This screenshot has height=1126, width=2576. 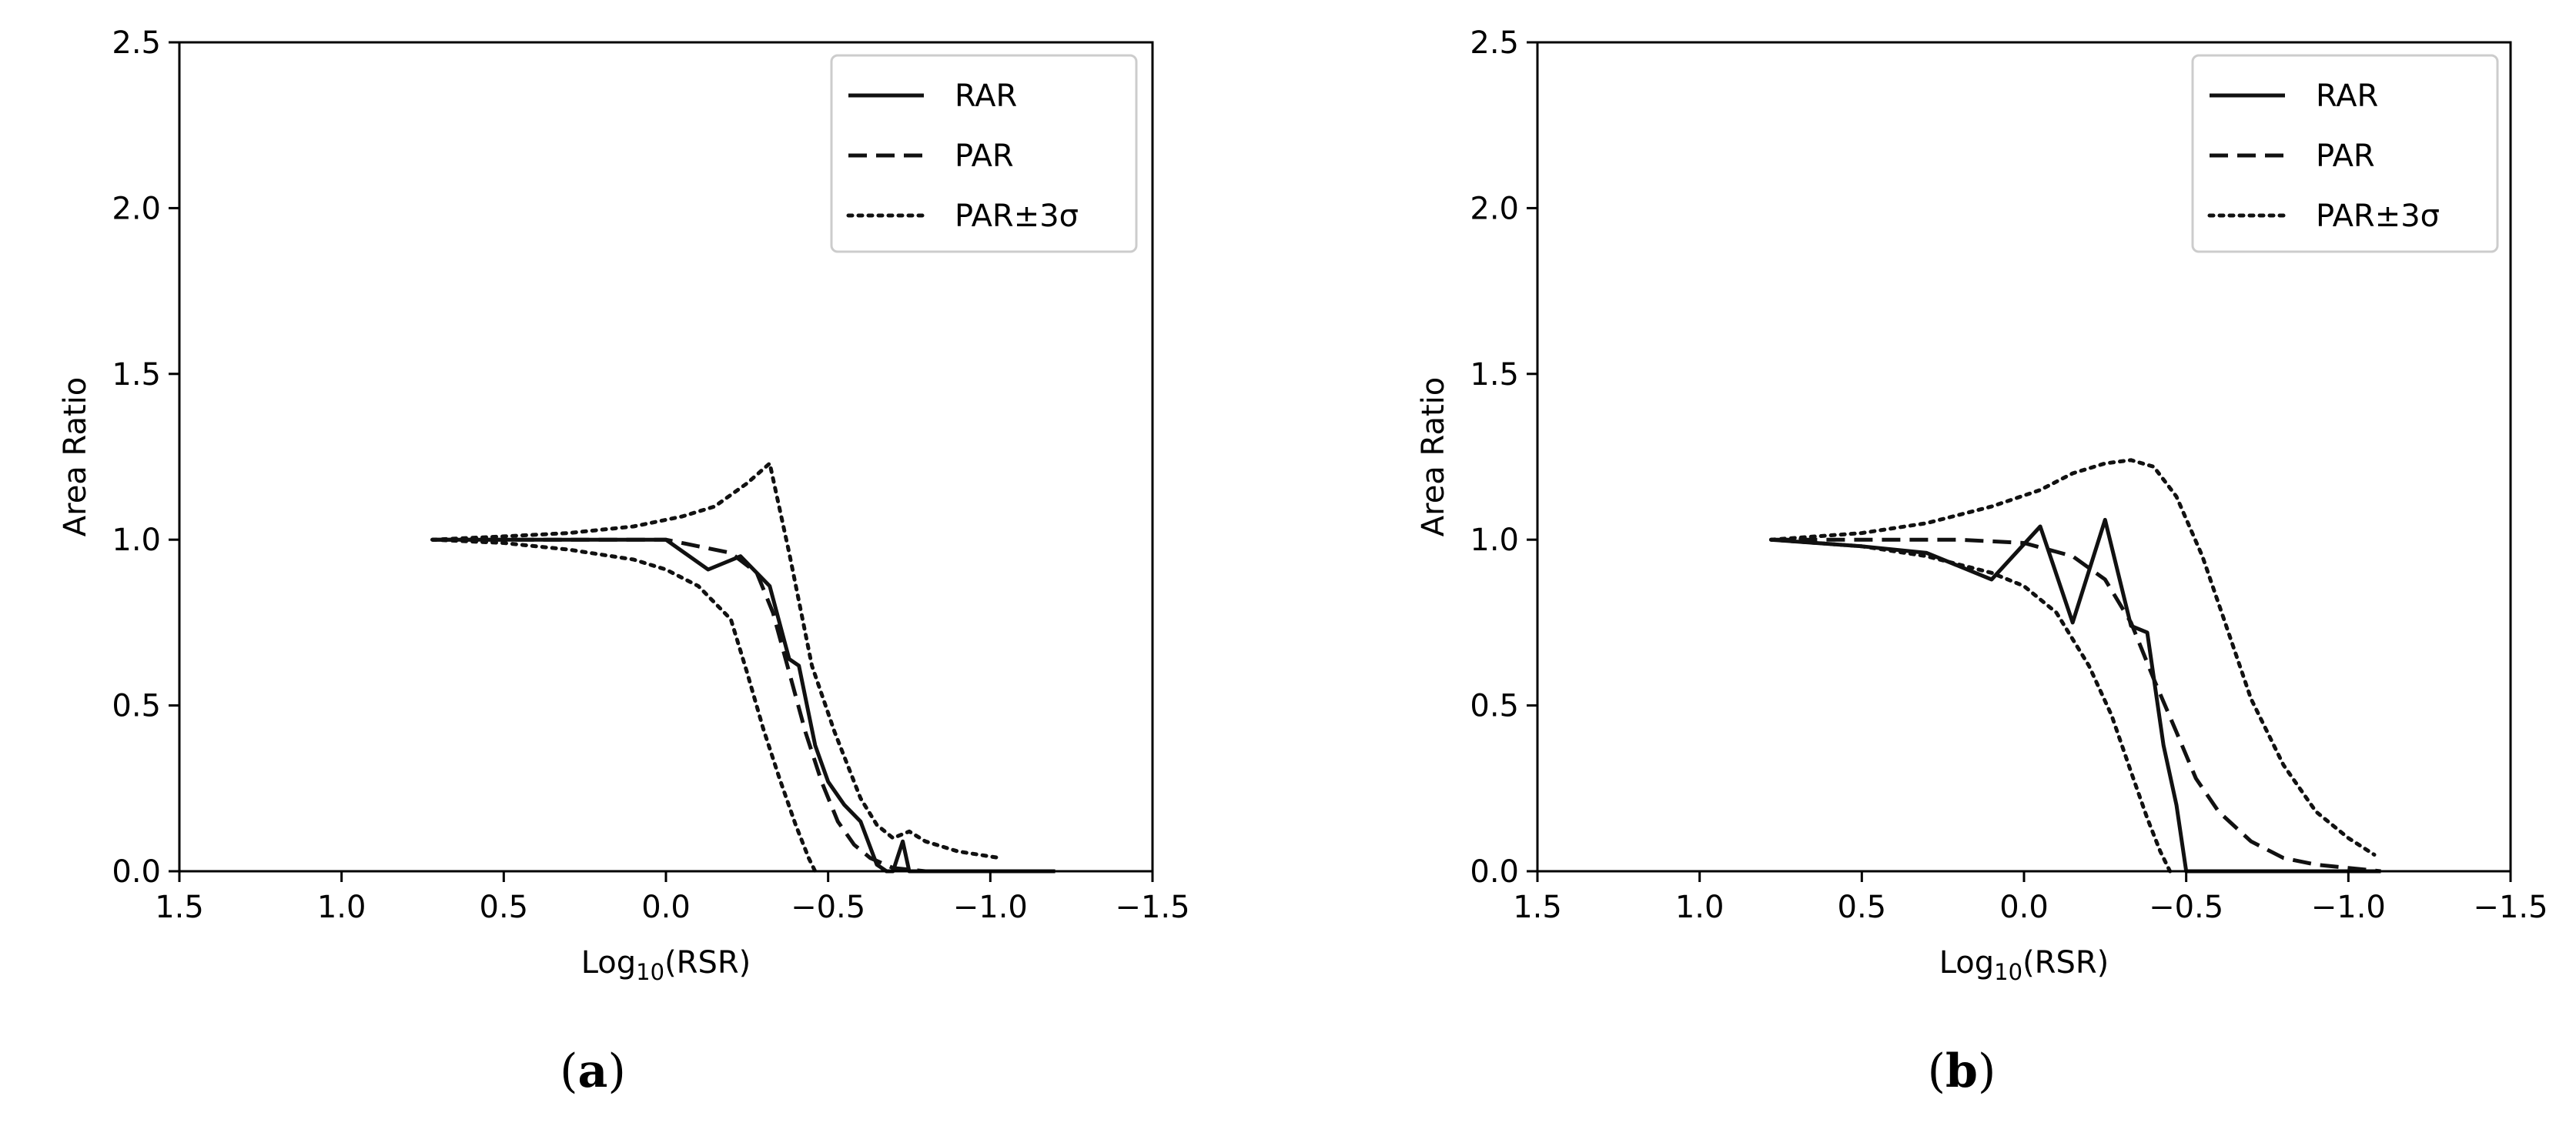 What do you see at coordinates (593, 1071) in the screenshot?
I see `panel-label: (a)` at bounding box center [593, 1071].